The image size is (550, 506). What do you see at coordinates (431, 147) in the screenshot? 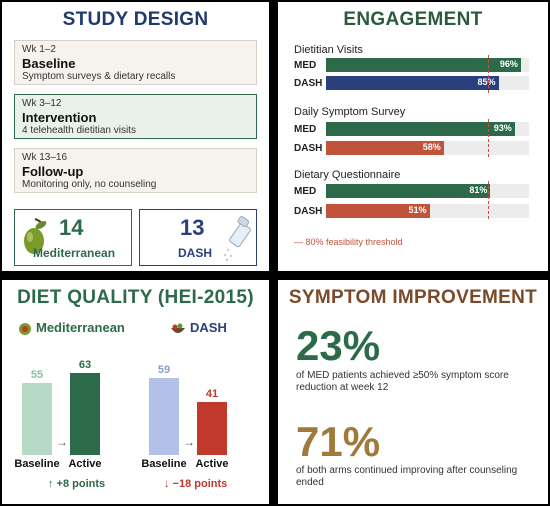
I see `bar-value: 58%` at bounding box center [431, 147].